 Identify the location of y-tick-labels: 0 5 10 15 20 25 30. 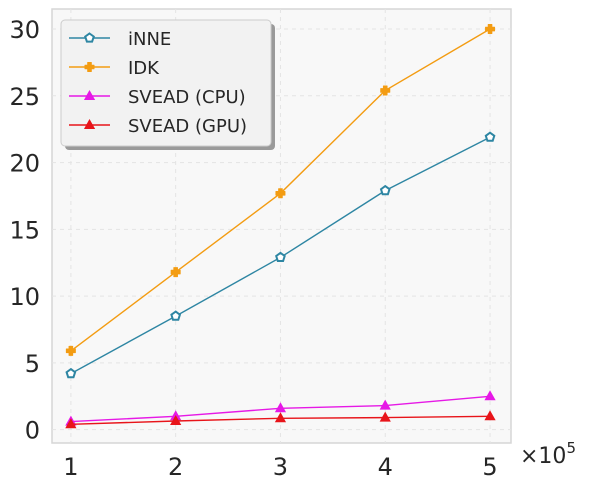
(24, 230).